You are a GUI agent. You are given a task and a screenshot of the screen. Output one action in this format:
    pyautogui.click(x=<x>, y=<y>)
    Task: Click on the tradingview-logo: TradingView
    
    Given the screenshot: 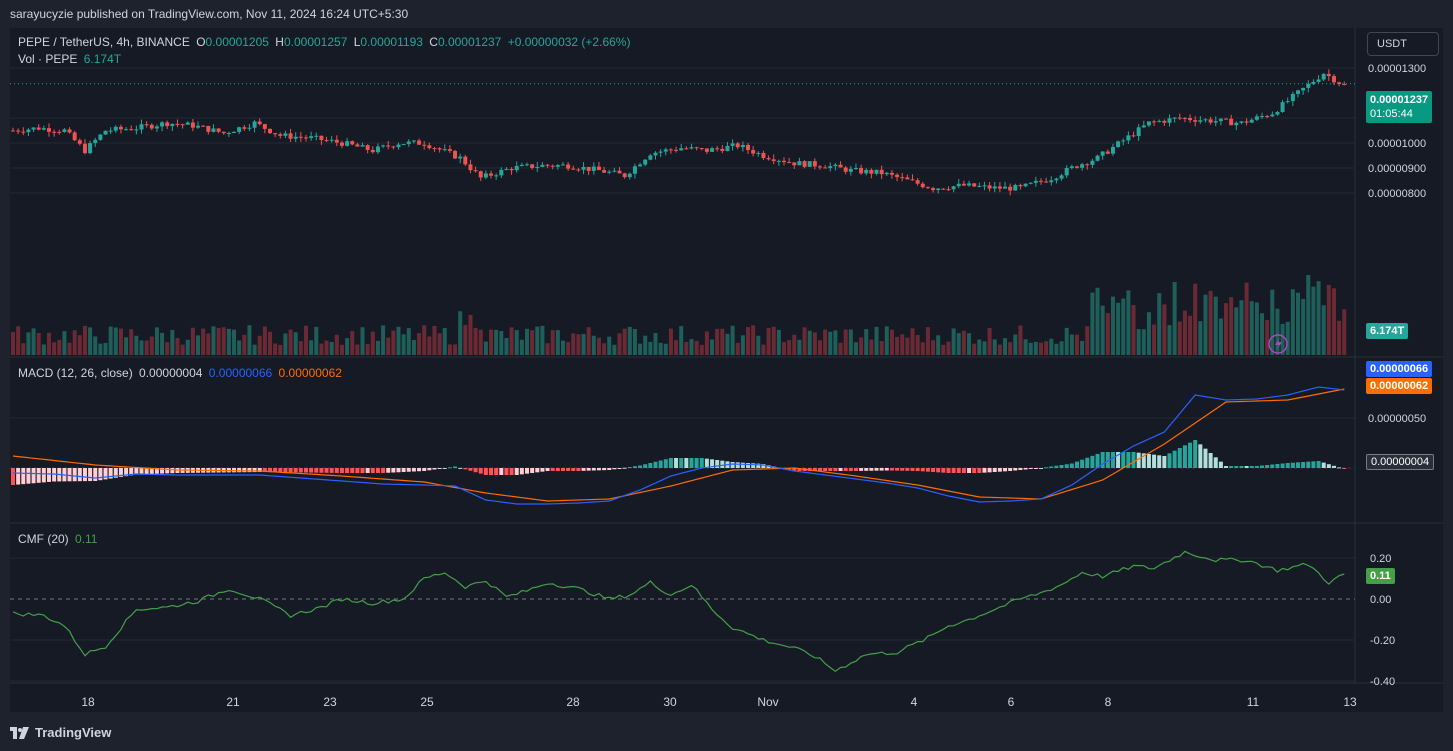 What is the action you would take?
    pyautogui.click(x=60, y=732)
    